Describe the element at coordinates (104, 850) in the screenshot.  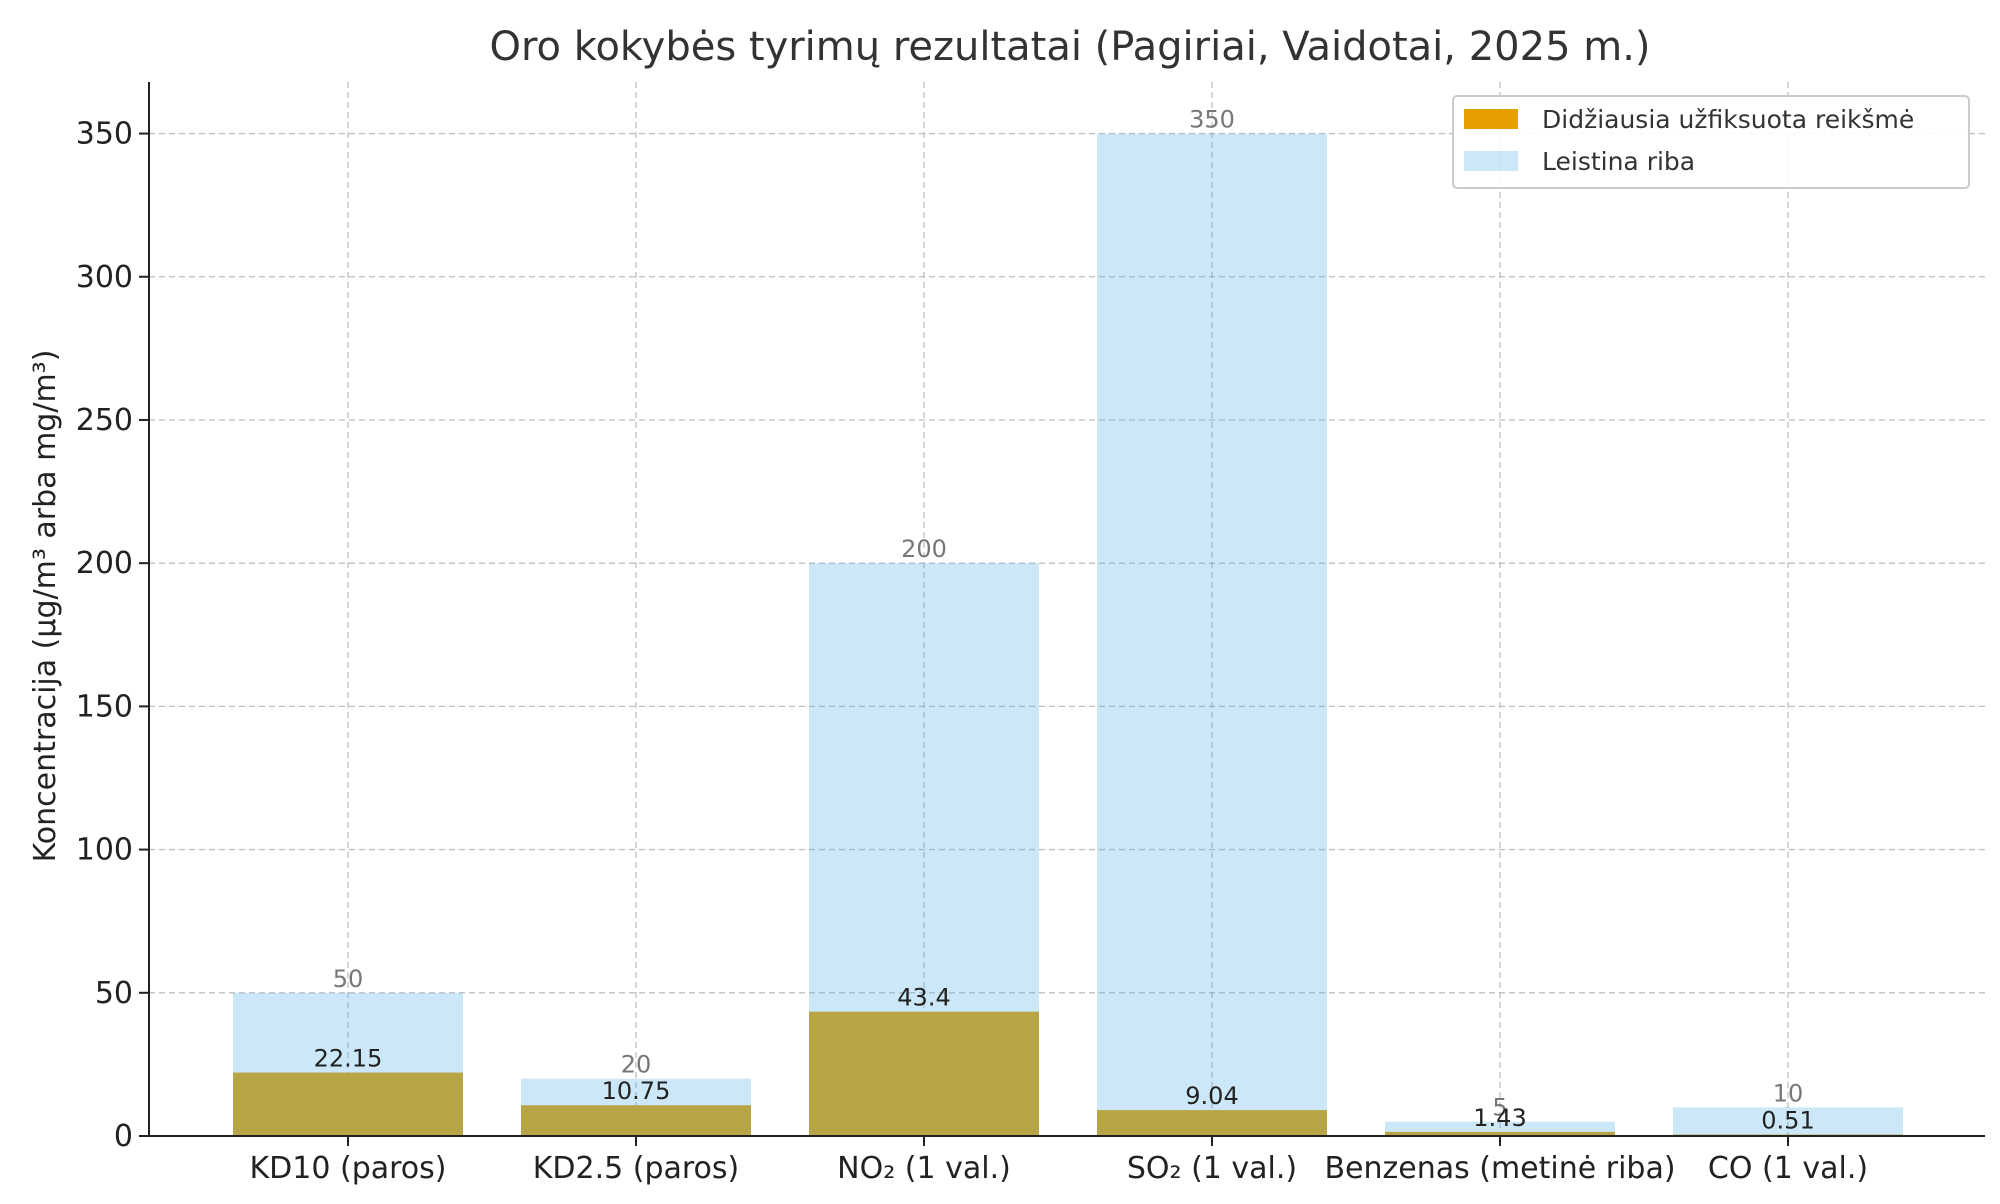
I see `y-tick-label: 100` at that location.